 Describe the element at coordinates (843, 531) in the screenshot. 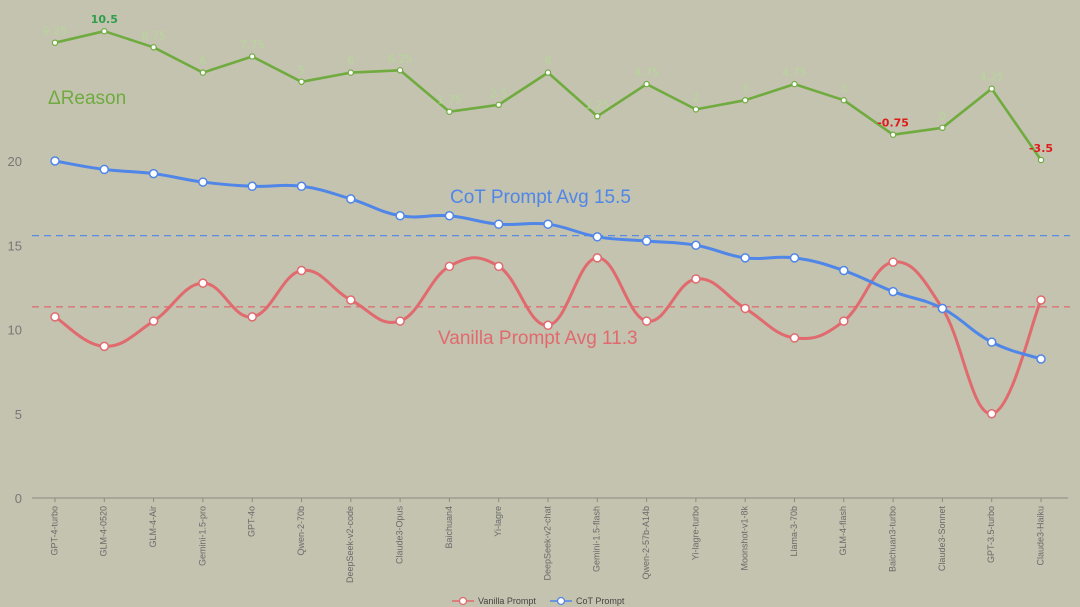

I see `x-tick-label: GLM-4-flash` at that location.